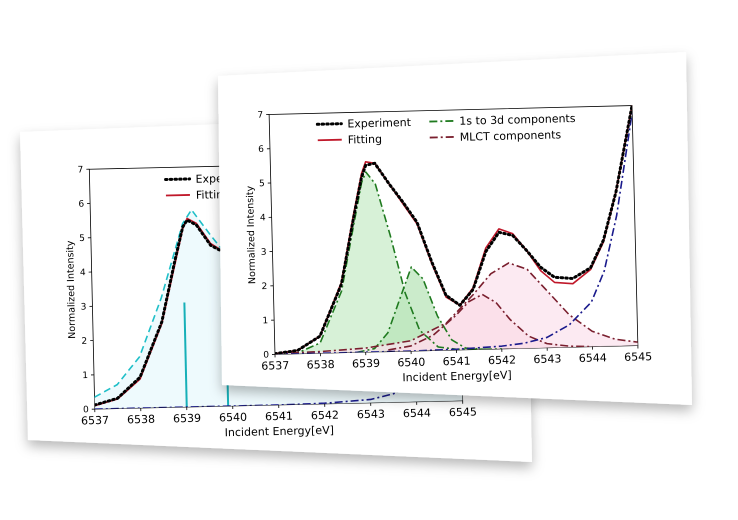 This screenshot has width=738, height=520. I want to click on legend-label: Fitting, so click(365, 140).